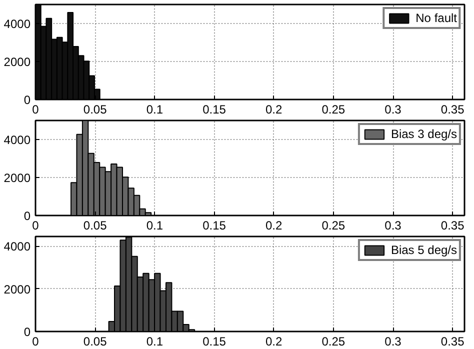  What do you see at coordinates (423, 250) in the screenshot?
I see `legend-label: Bias 5 deg/s` at bounding box center [423, 250].